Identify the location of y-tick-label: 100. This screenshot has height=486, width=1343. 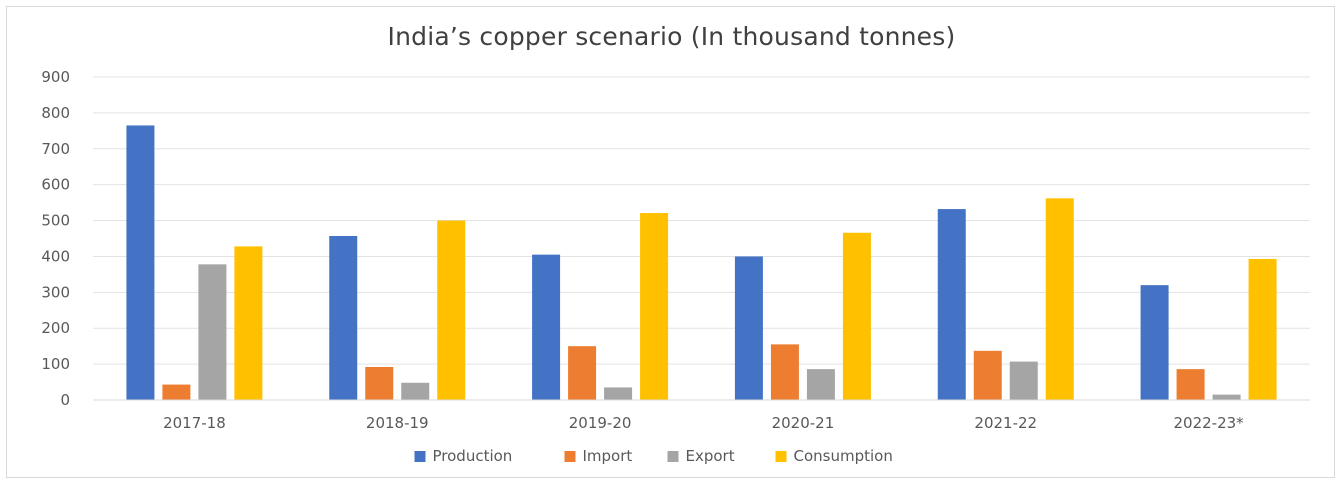
(55, 364).